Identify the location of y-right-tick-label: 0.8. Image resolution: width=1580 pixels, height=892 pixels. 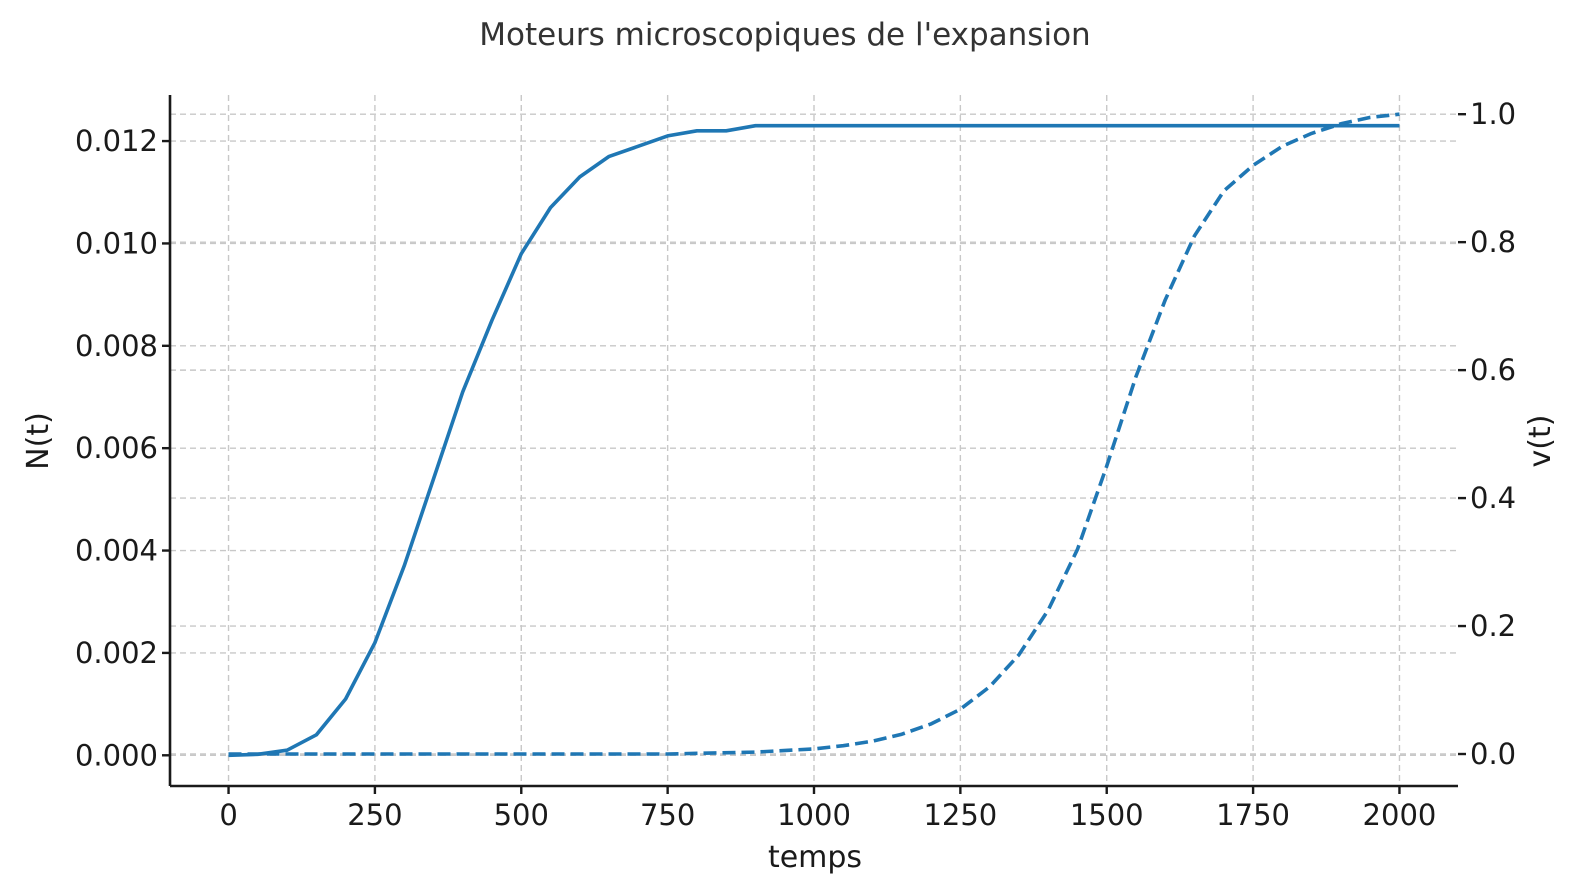
(1493, 242).